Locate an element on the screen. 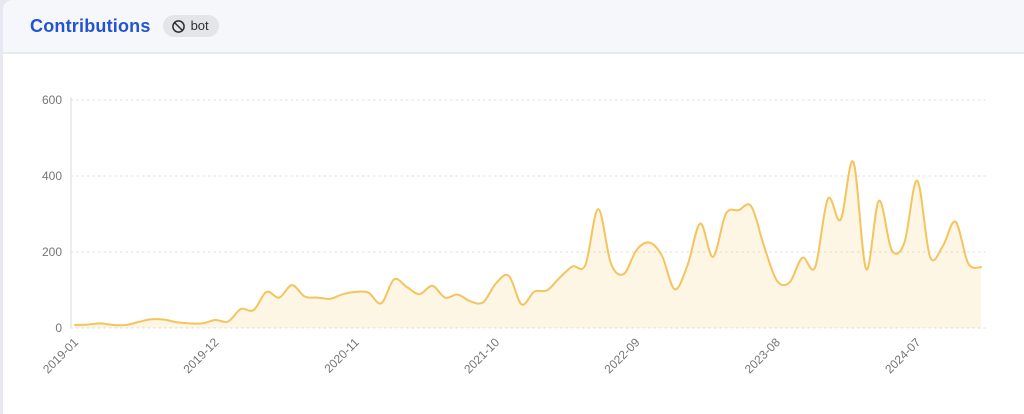 The width and height of the screenshot is (1024, 414). ban-icon is located at coordinates (178, 26).